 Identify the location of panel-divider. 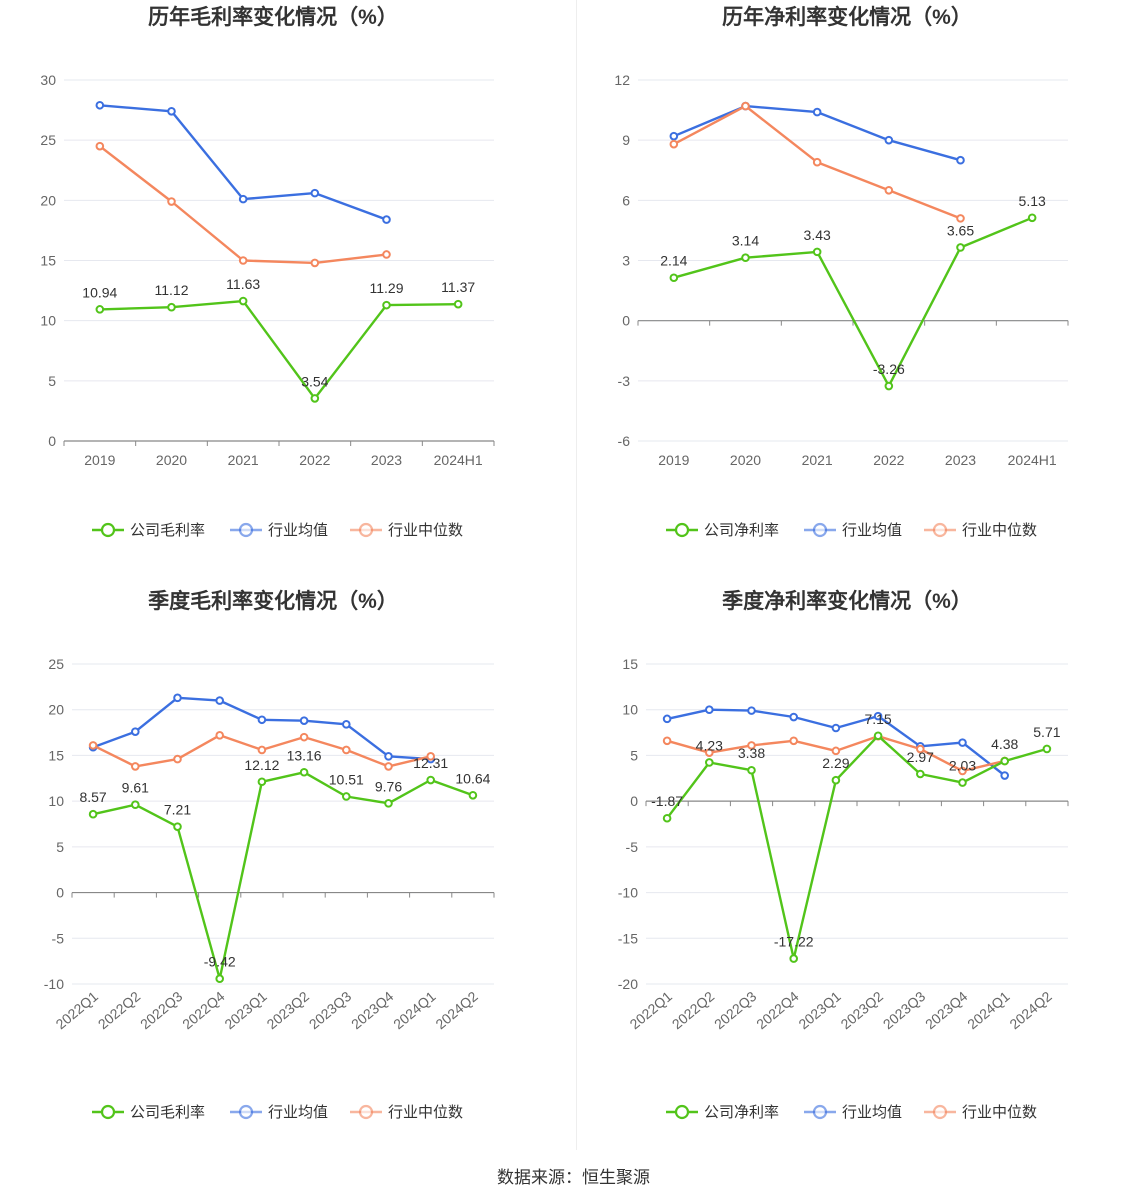
(576, 575).